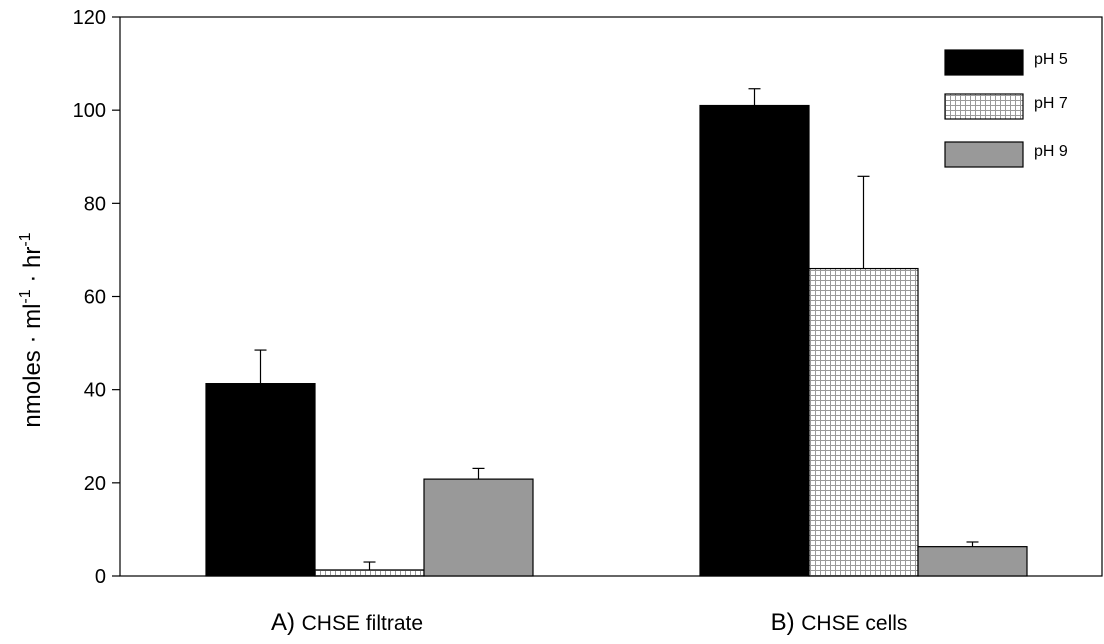  Describe the element at coordinates (1051, 59) in the screenshot. I see `legend-label: pH 5` at that location.